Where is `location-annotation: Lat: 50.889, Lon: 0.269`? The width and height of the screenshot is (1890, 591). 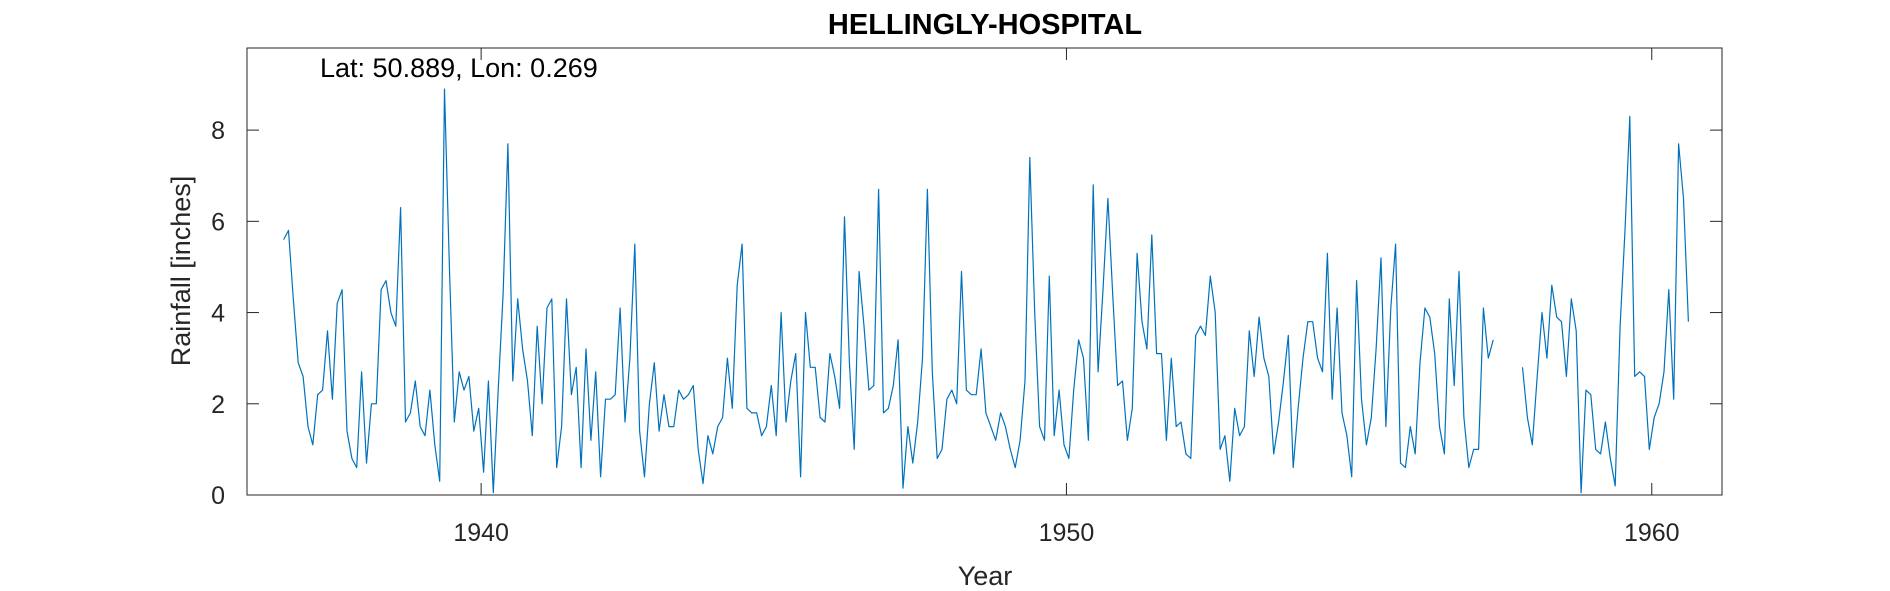
location-annotation: Lat: 50.889, Lon: 0.269 is located at coordinates (459, 68).